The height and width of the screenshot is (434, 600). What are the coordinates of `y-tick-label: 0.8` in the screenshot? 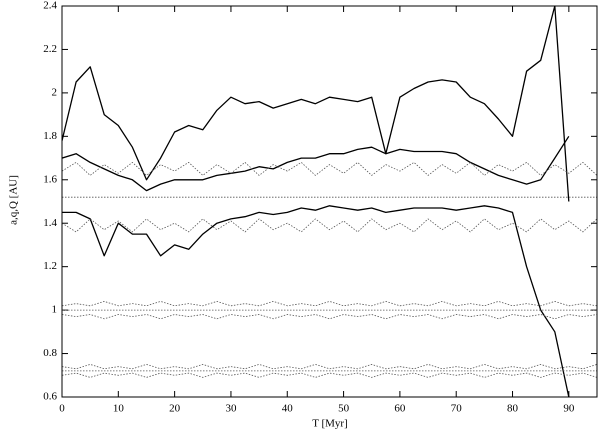 It's located at (50, 353).